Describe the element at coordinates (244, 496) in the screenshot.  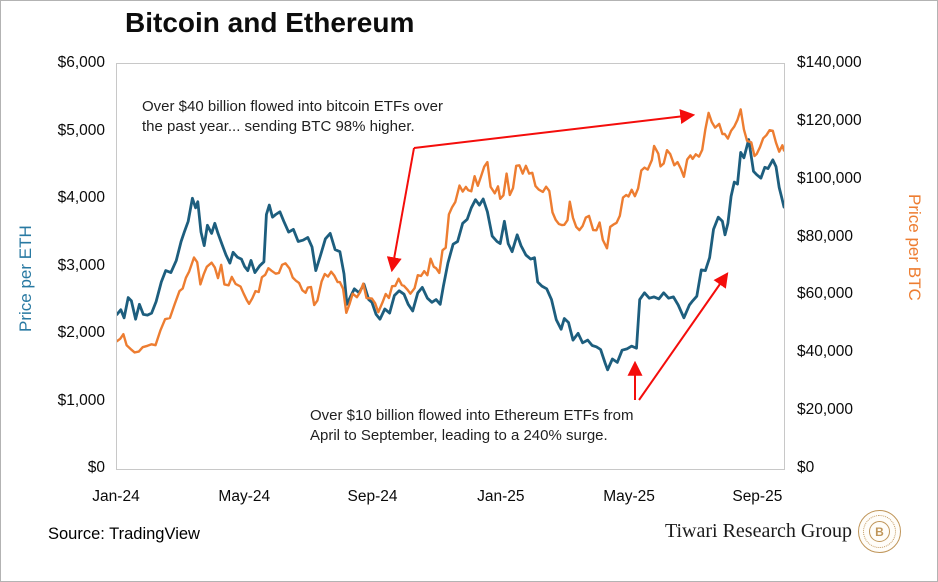
I see `x-axis-tick: May-24` at that location.